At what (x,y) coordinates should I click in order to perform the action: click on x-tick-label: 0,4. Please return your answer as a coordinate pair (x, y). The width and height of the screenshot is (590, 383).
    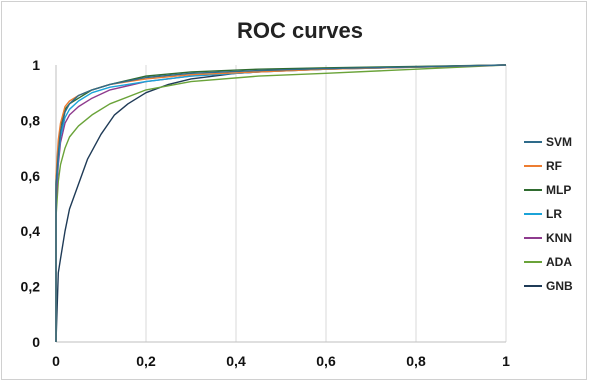
    Looking at the image, I should click on (236, 361).